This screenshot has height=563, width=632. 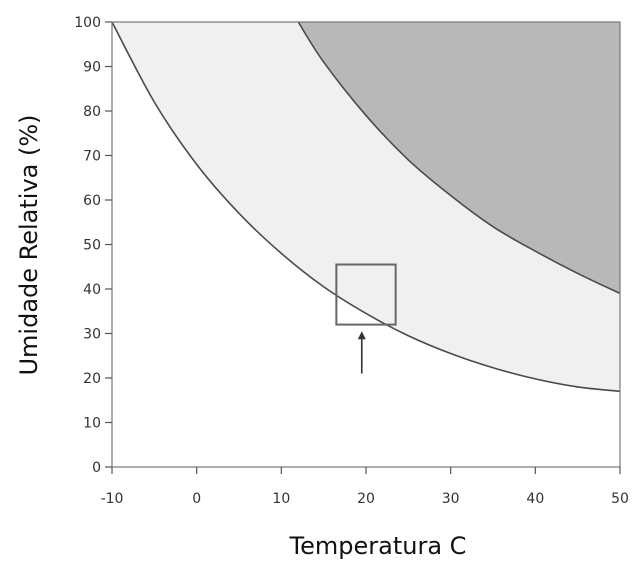 I want to click on y-tick-label: 50, so click(x=92, y=246).